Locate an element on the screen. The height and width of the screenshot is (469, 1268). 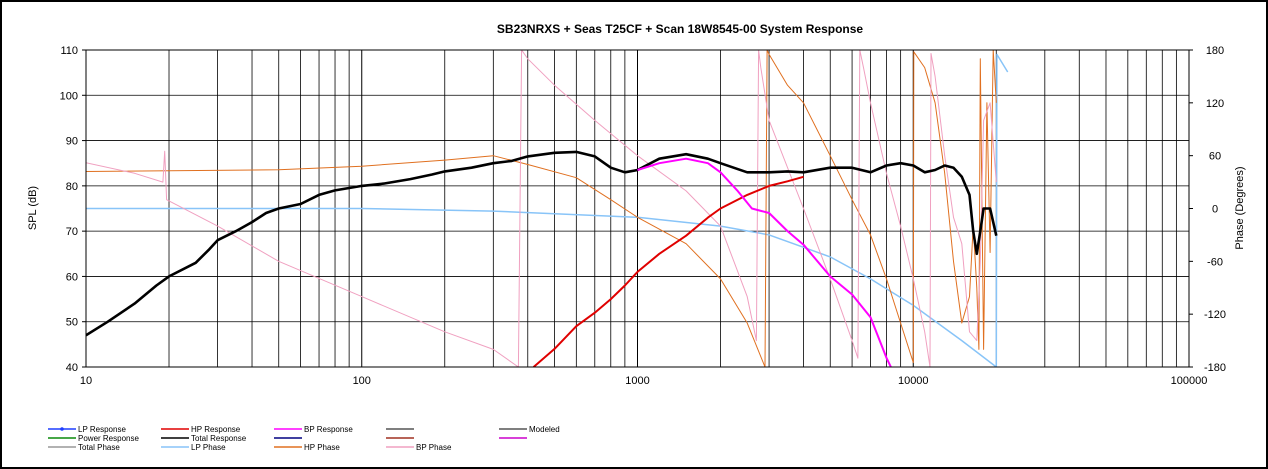
legend-label: HP Response is located at coordinates (216, 429).